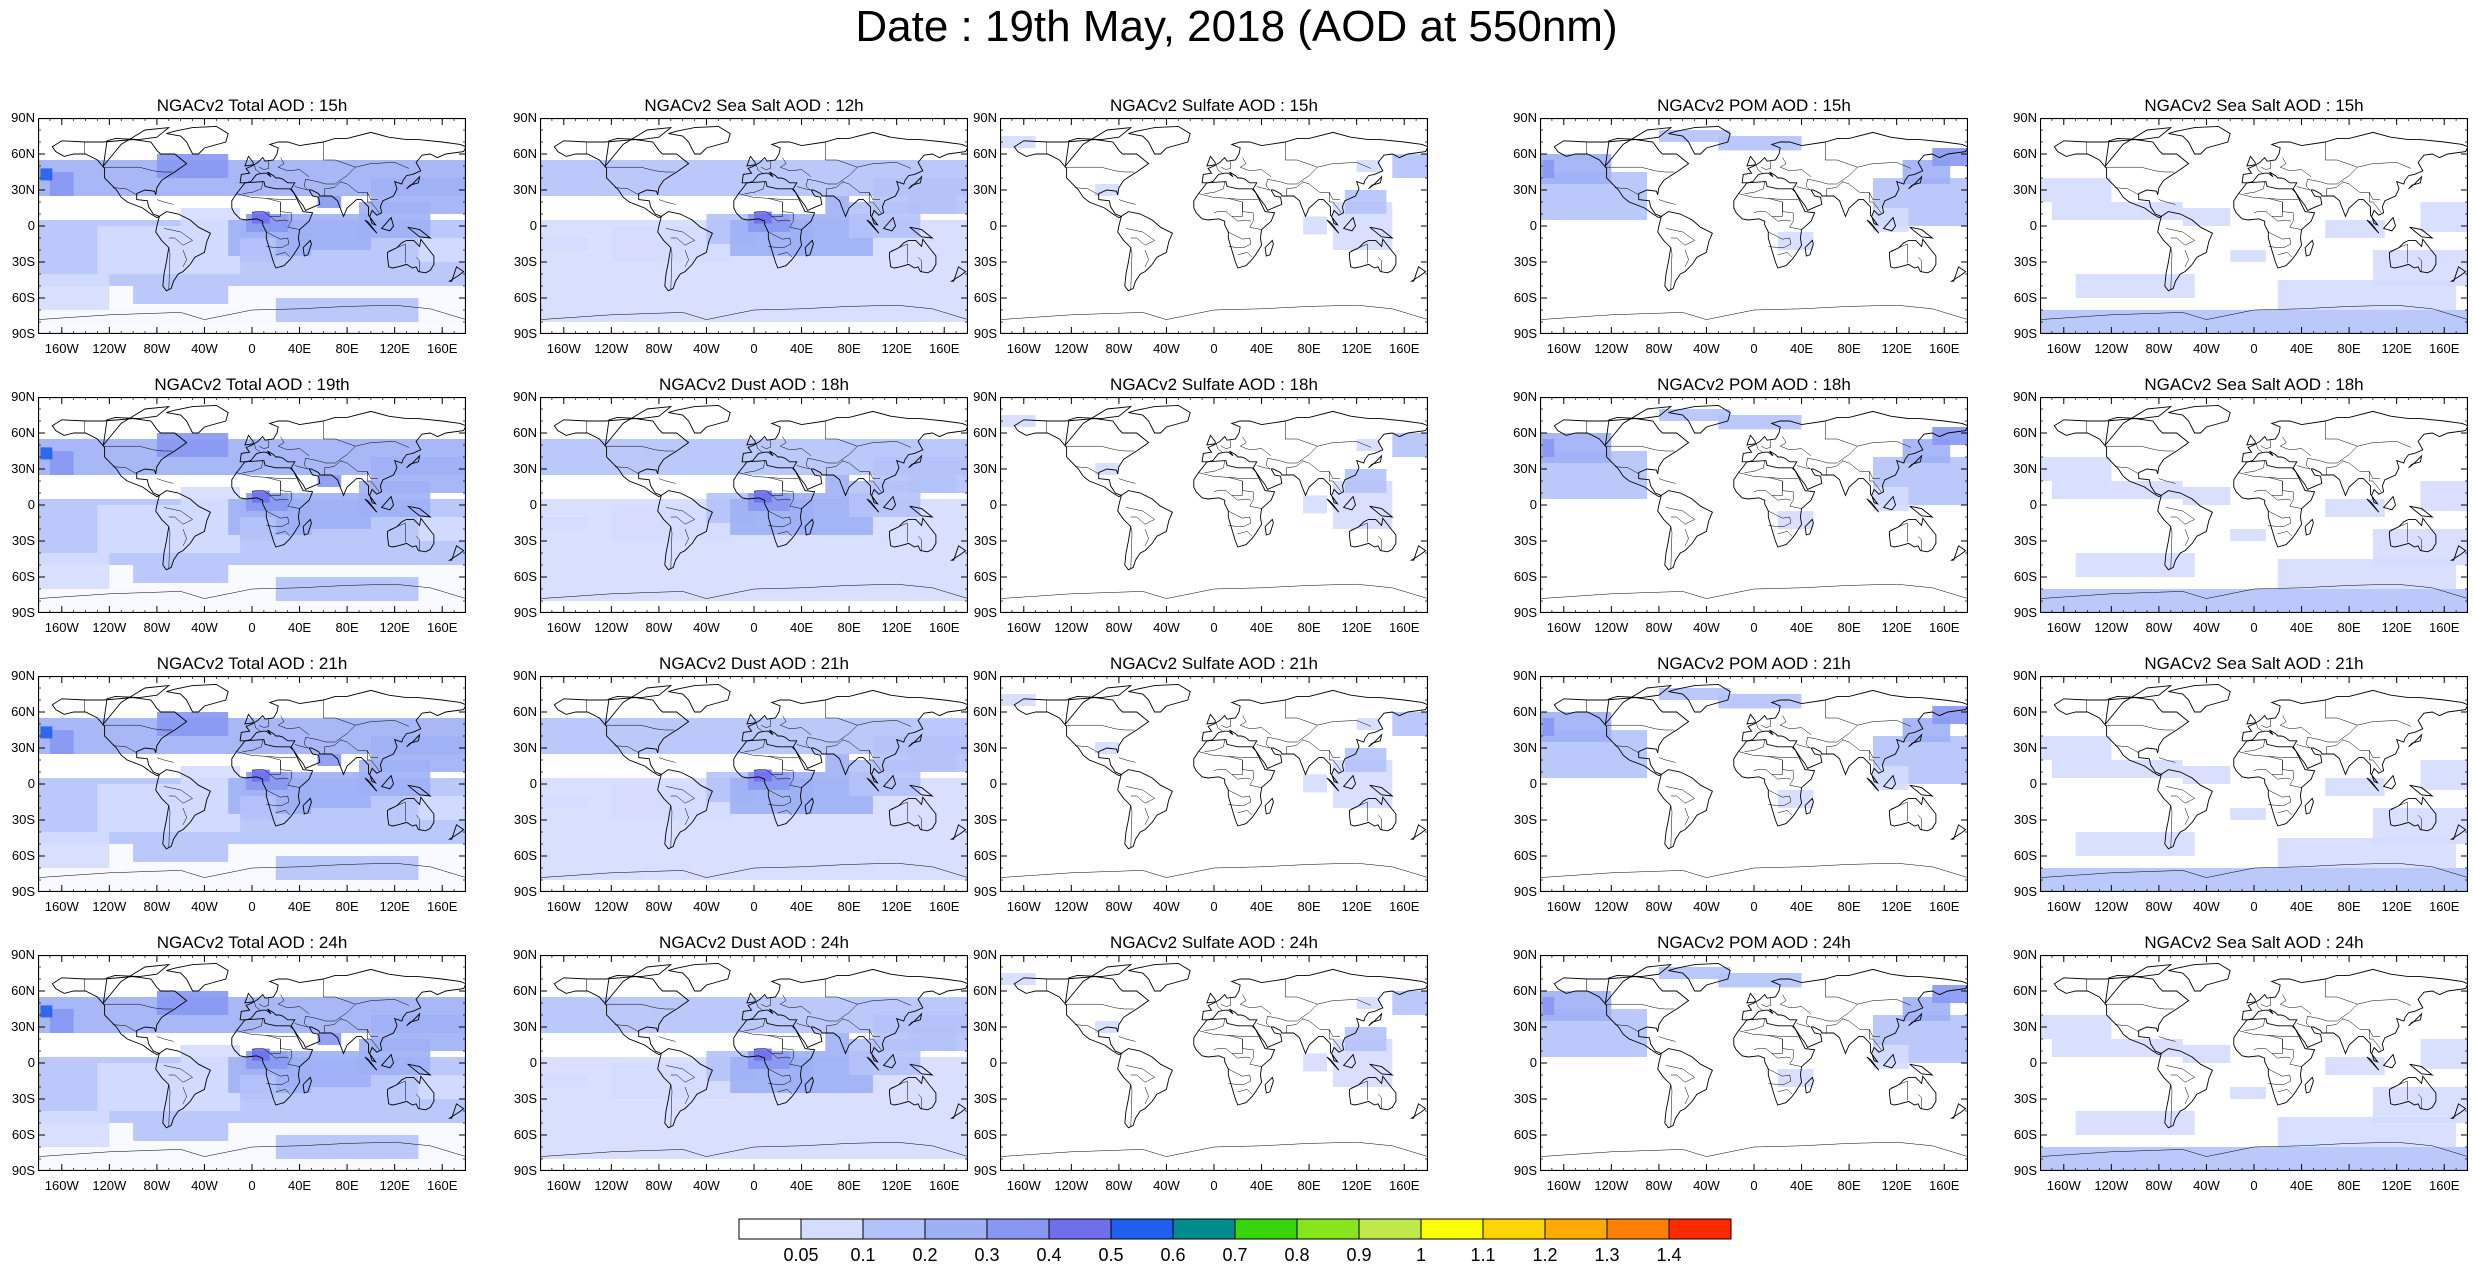 The height and width of the screenshot is (1265, 2473). I want to click on lon-tick-label: 80E, so click(1309, 627).